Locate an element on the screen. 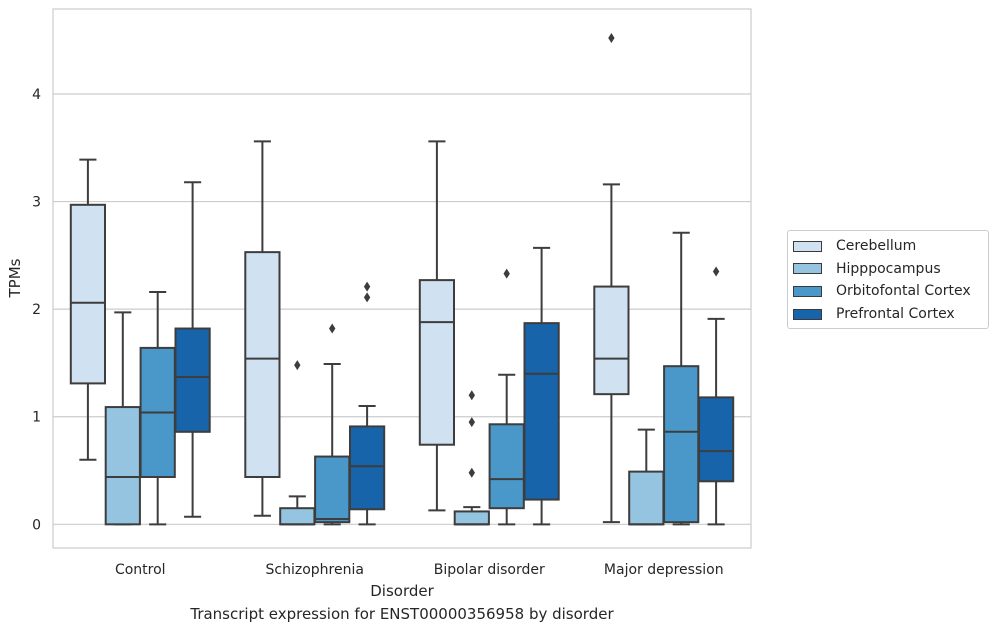 The image size is (999, 634). y-tick-label: 1 is located at coordinates (36, 418).